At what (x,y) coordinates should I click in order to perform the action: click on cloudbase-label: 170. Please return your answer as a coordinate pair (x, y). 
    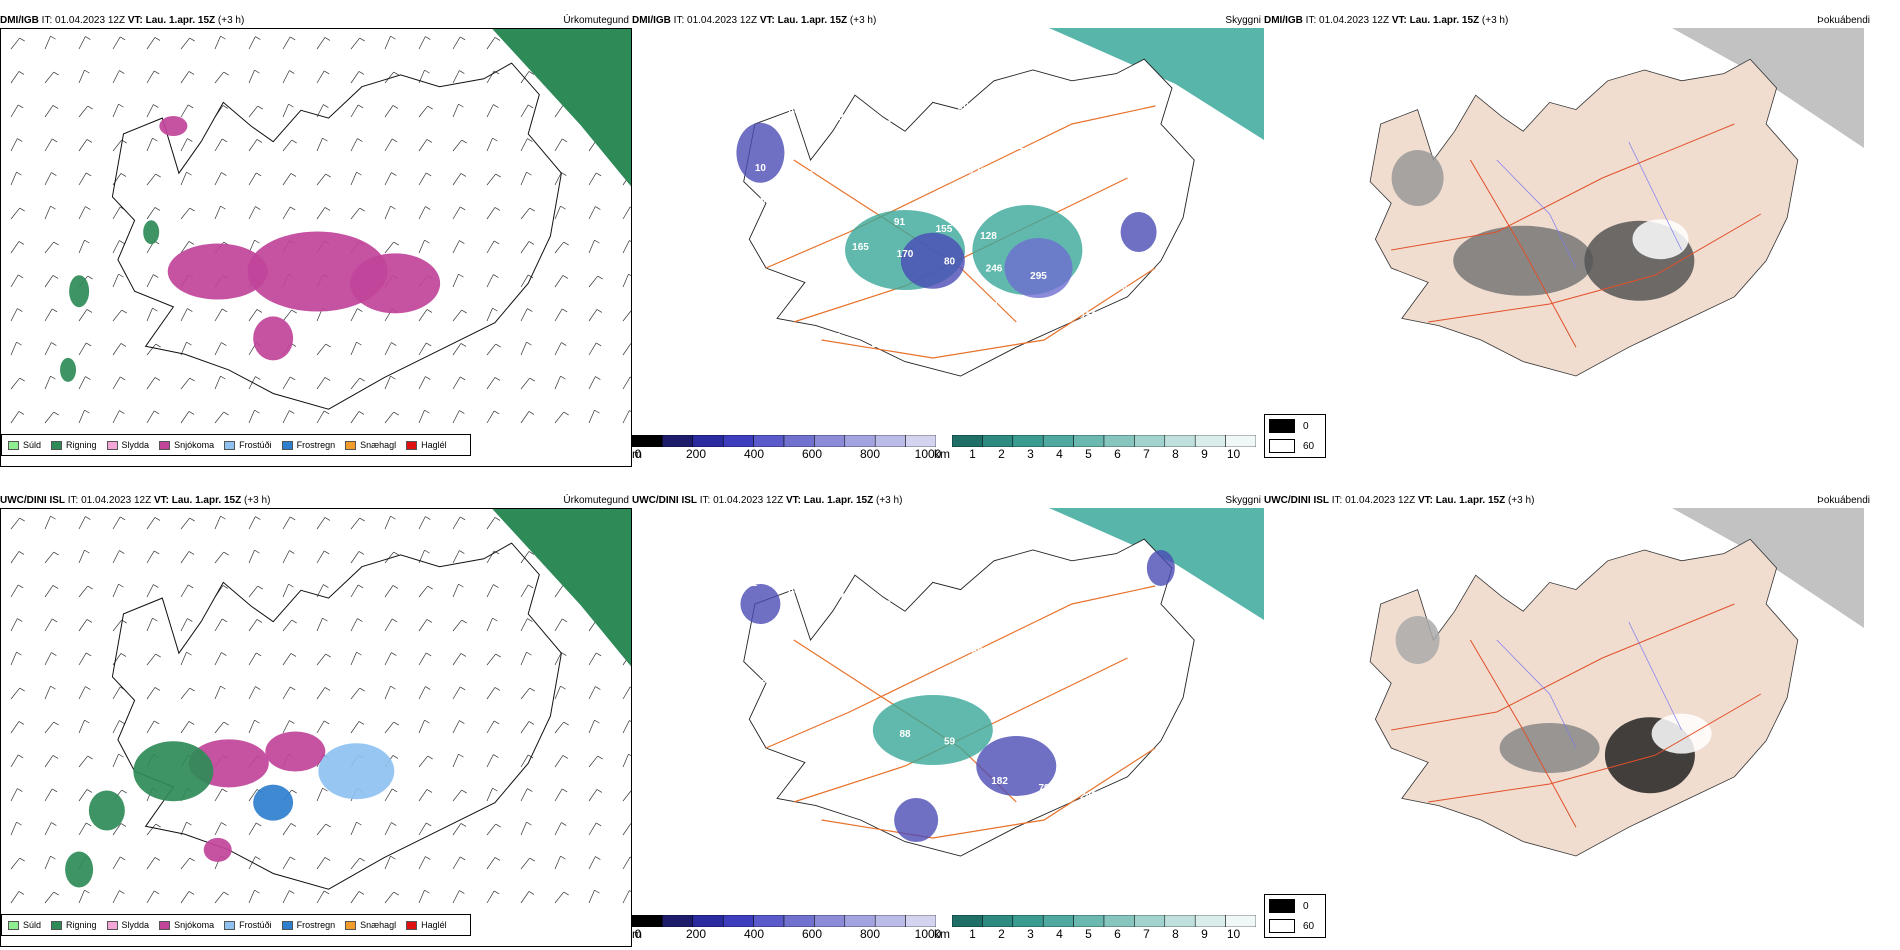
    Looking at the image, I should click on (838, 597).